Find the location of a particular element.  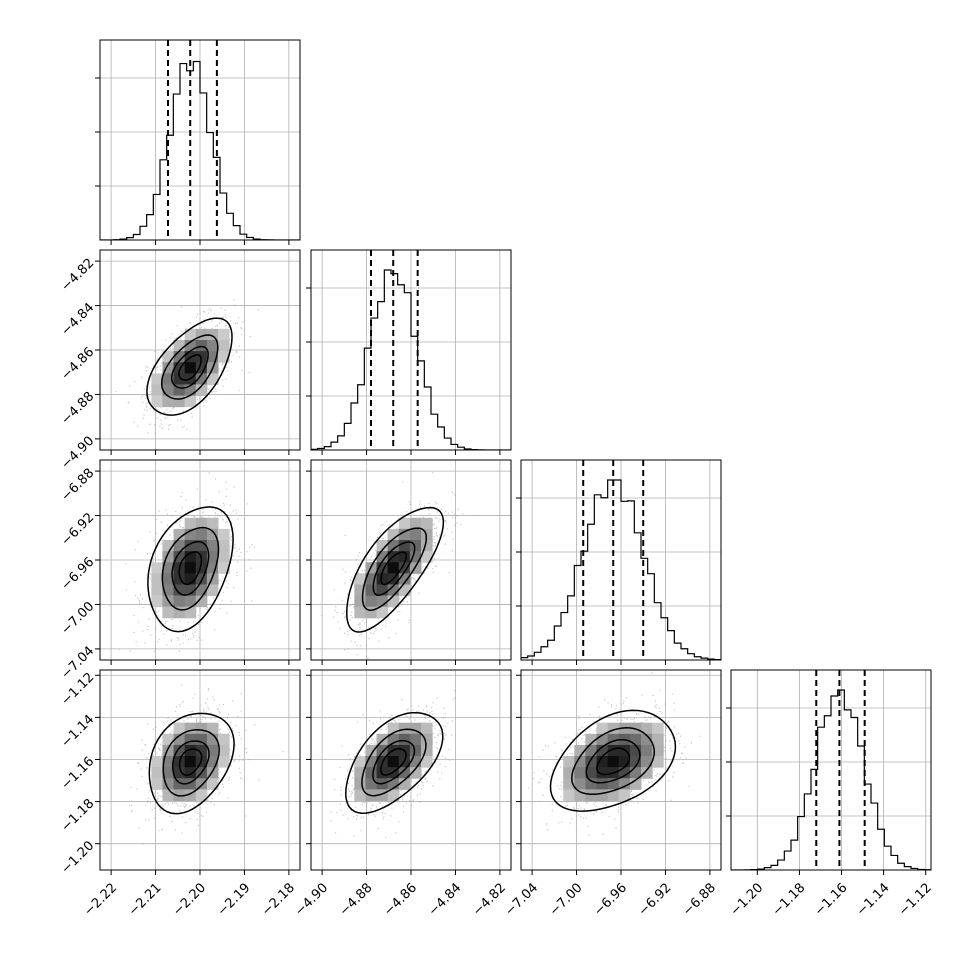

y-tick-label: −1.14 is located at coordinates (78, 731).